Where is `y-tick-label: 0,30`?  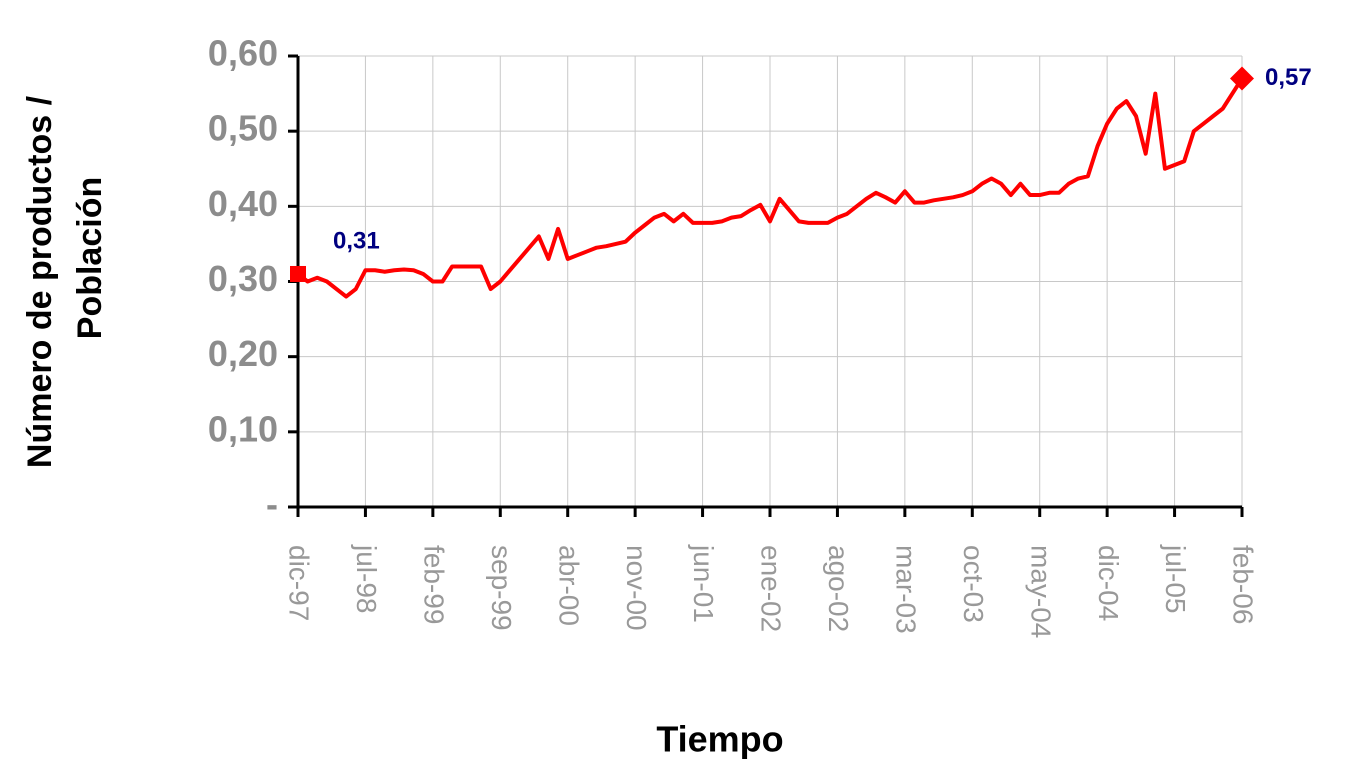 y-tick-label: 0,30 is located at coordinates (243, 278).